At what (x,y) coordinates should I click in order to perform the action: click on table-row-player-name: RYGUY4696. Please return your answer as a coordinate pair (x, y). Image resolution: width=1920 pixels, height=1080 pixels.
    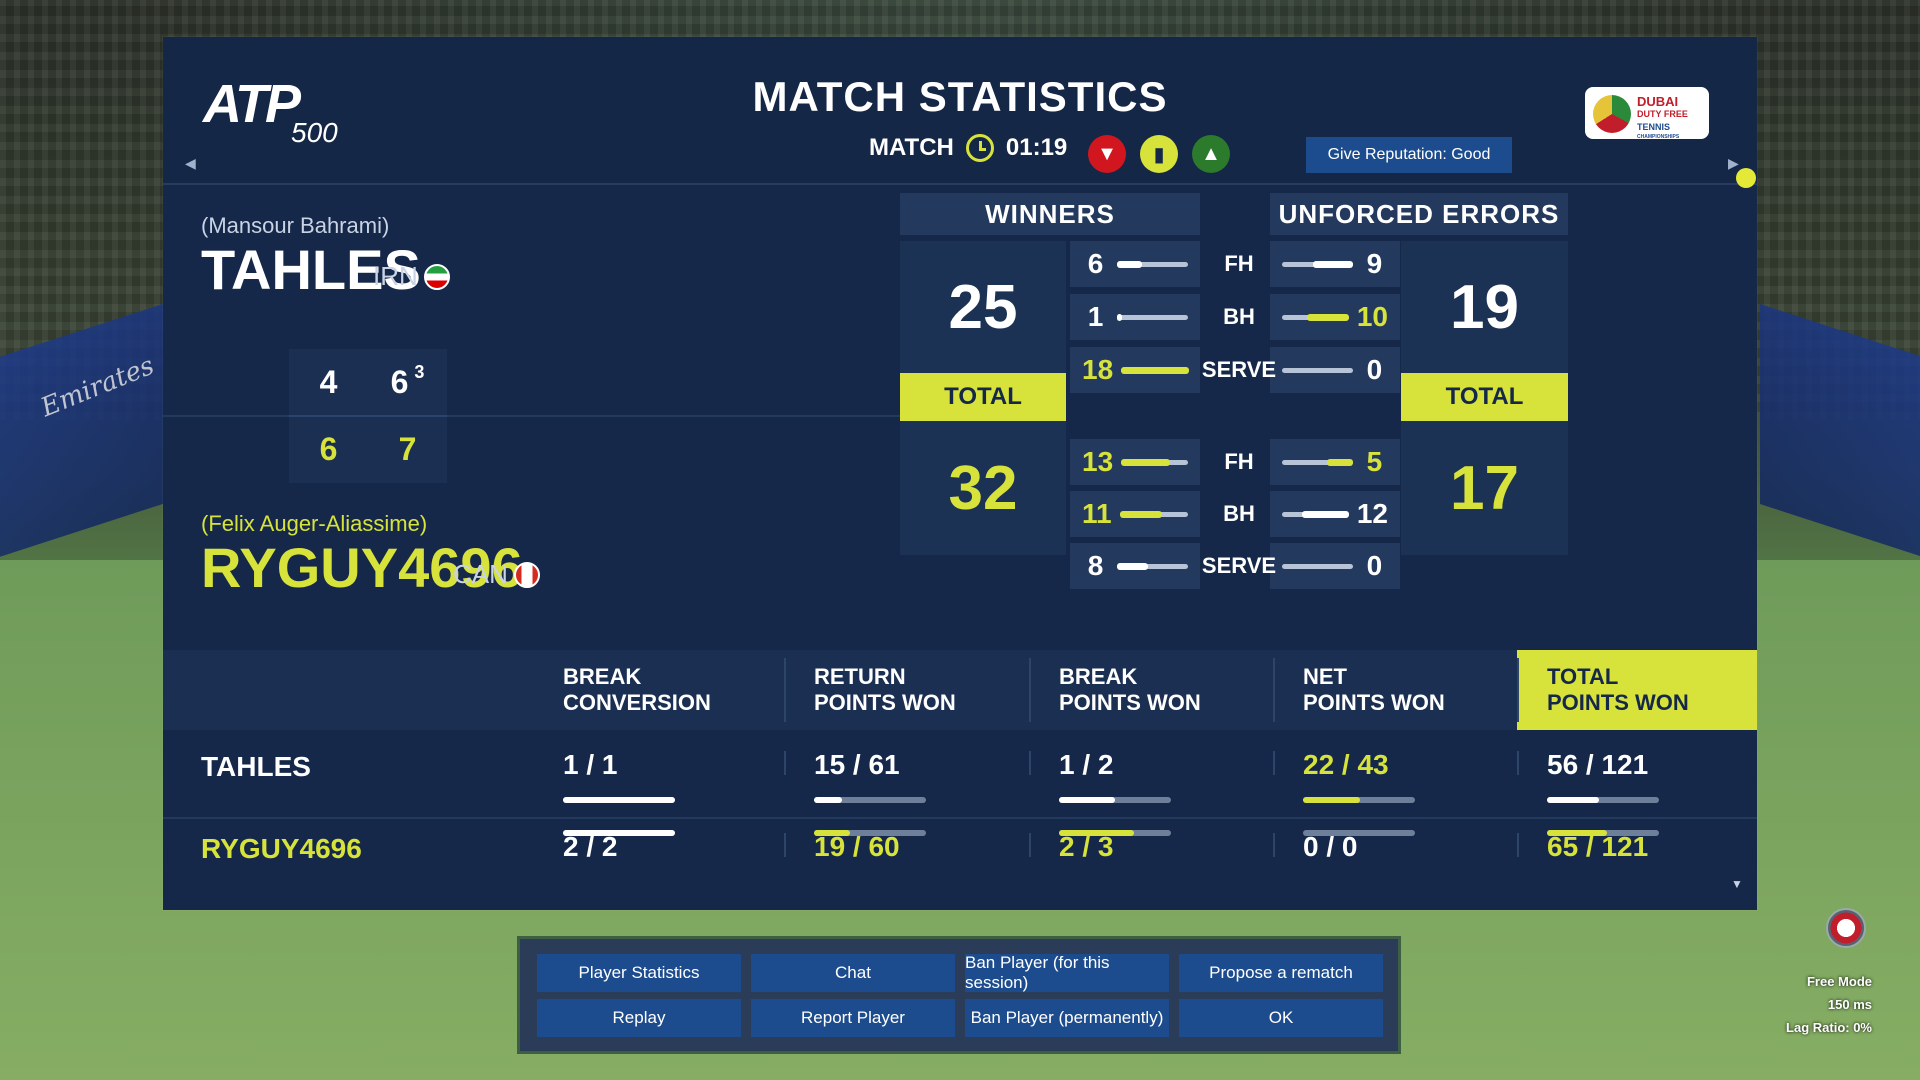
    Looking at the image, I should click on (281, 848).